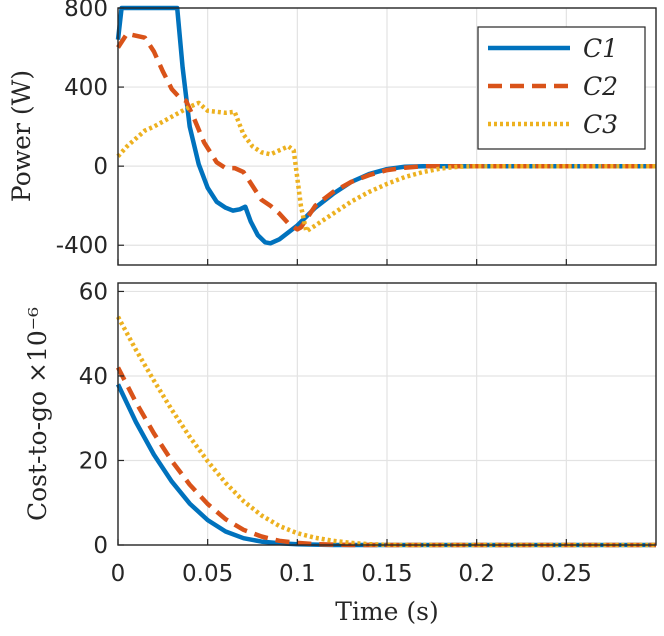  What do you see at coordinates (600, 86) in the screenshot?
I see `legend-label-c2: C2` at bounding box center [600, 86].